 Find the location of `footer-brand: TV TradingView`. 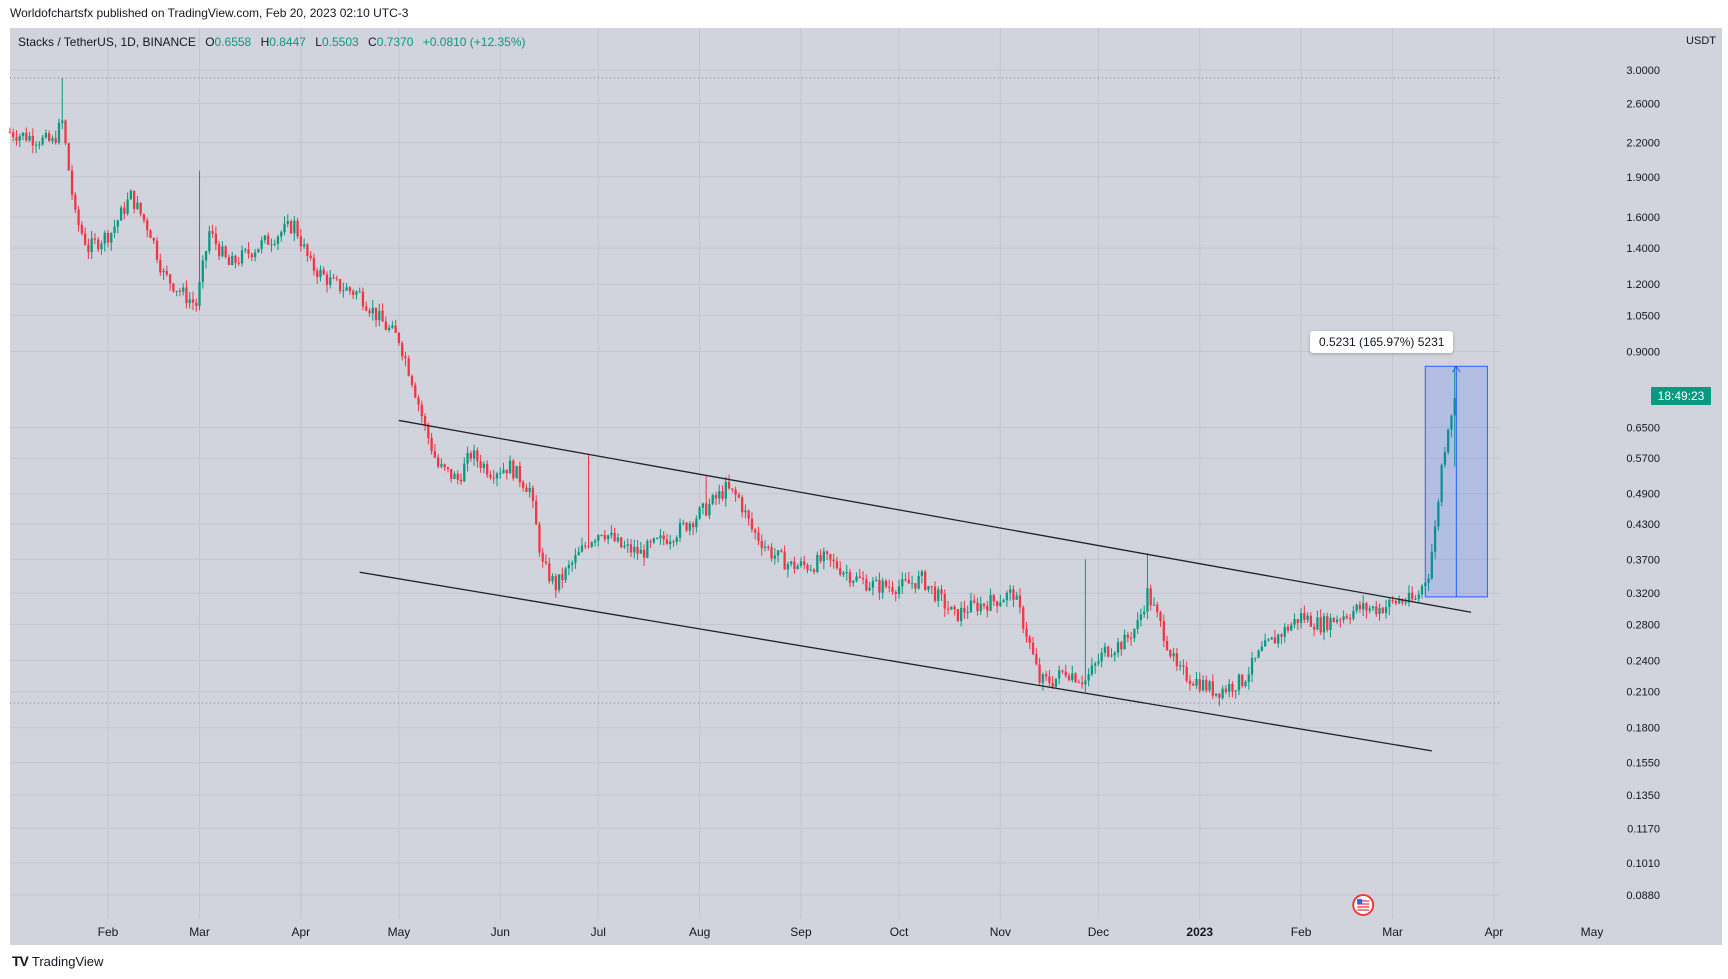

footer-brand: TV TradingView is located at coordinates (57, 961).